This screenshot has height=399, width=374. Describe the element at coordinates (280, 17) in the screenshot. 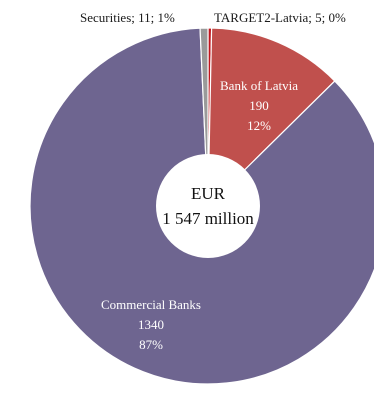

I see `label-target2-latvia: TARGET2-Latvia; 5; 0%` at that location.